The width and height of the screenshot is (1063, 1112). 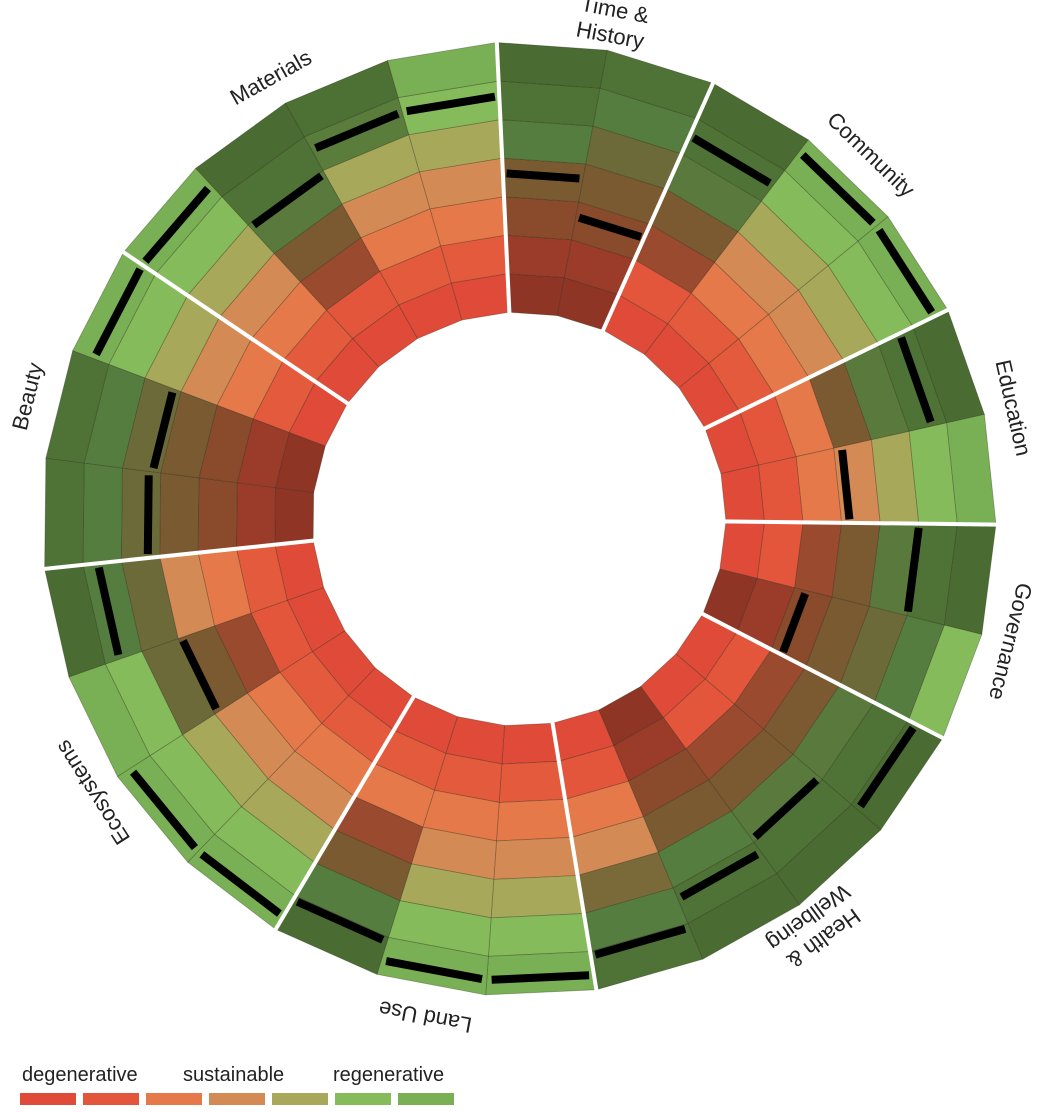 What do you see at coordinates (612, 27) in the screenshot?
I see `category-label: Time &History` at bounding box center [612, 27].